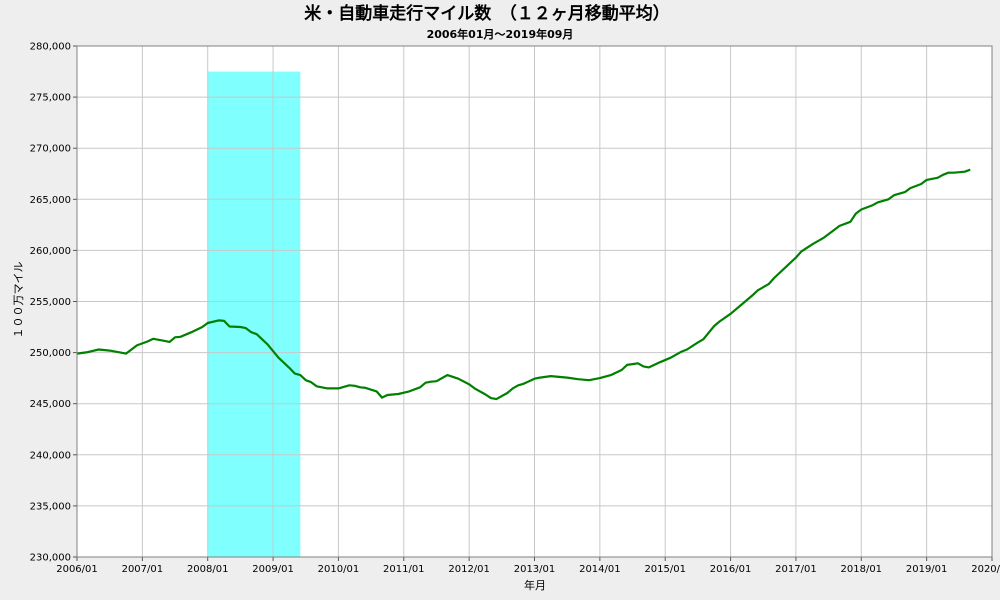 Image resolution: width=1000 pixels, height=600 pixels. Describe the element at coordinates (208, 569) in the screenshot. I see `x-tick-label: 2008/01` at that location.